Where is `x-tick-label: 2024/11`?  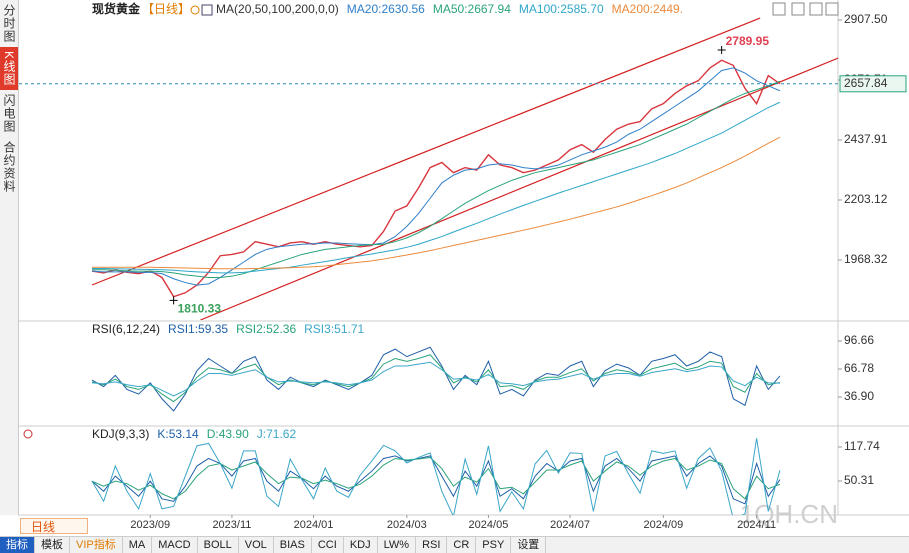 x-tick-label: 2024/11 is located at coordinates (756, 525).